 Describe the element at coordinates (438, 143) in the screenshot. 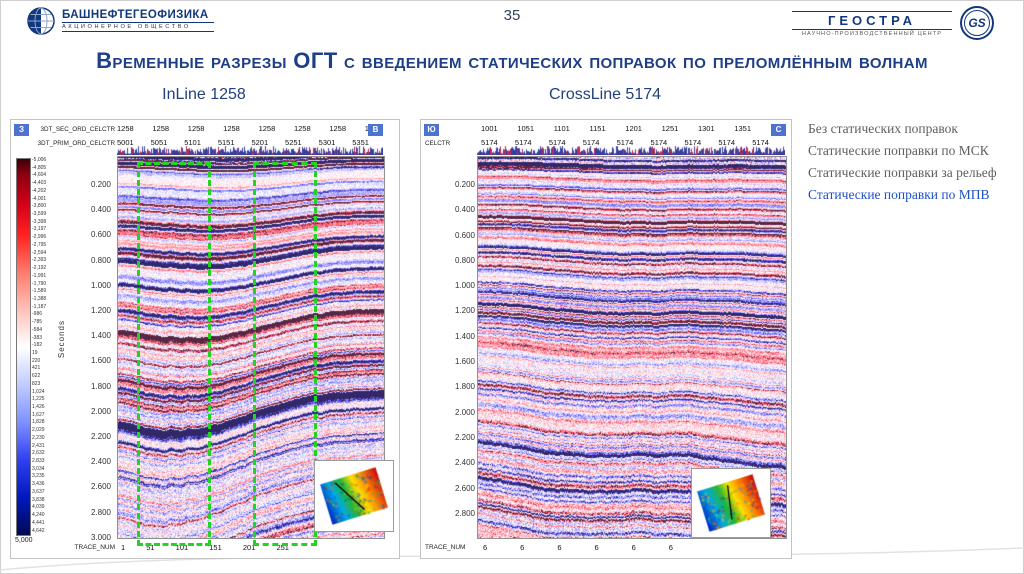

I see `header-row2-label: CELCTR` at that location.